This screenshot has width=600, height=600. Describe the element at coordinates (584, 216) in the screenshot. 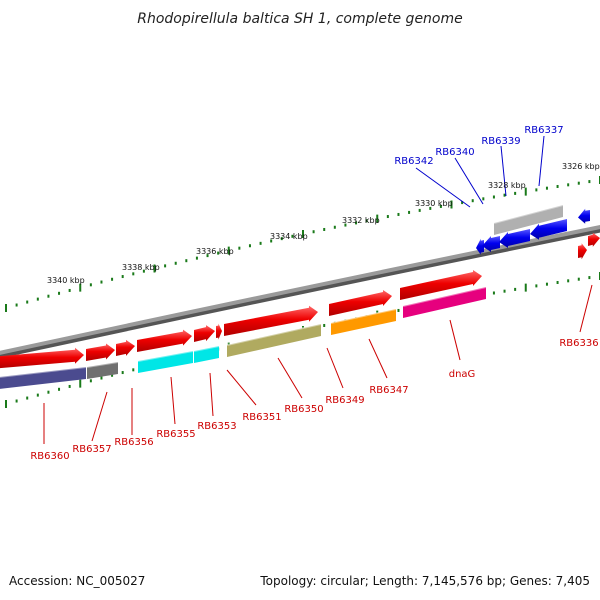

I see `gene-arrow-edge-blue` at that location.